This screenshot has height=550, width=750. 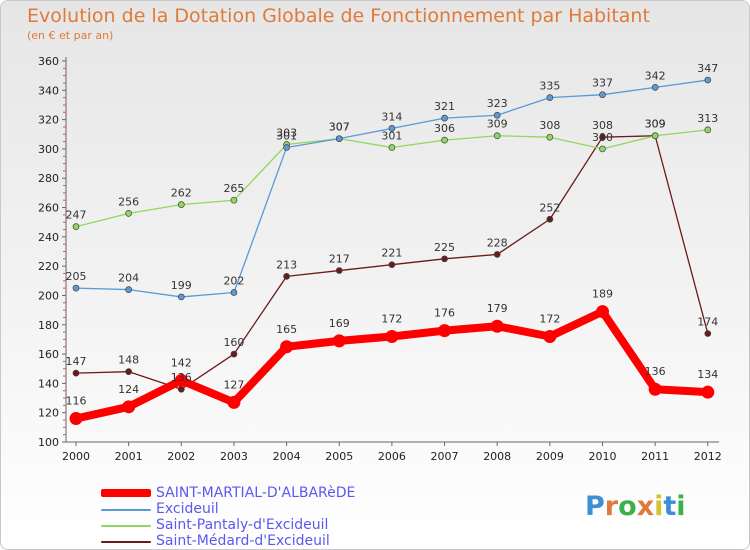 What do you see at coordinates (48, 413) in the screenshot?
I see `y-tick-label: 120` at bounding box center [48, 413].